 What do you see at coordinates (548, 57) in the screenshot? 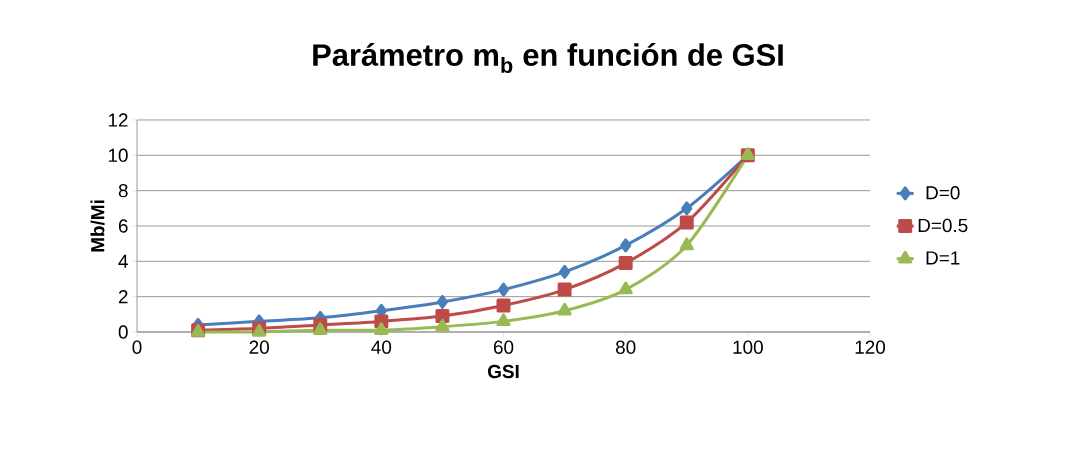
I see `chart-title: Parámetro m$_{b}$ en función de GSI` at bounding box center [548, 57].